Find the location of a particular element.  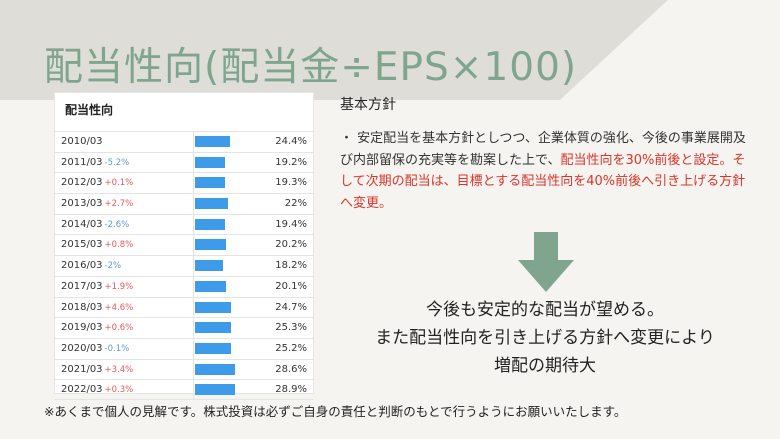

row-value: 19.3% is located at coordinates (291, 183).